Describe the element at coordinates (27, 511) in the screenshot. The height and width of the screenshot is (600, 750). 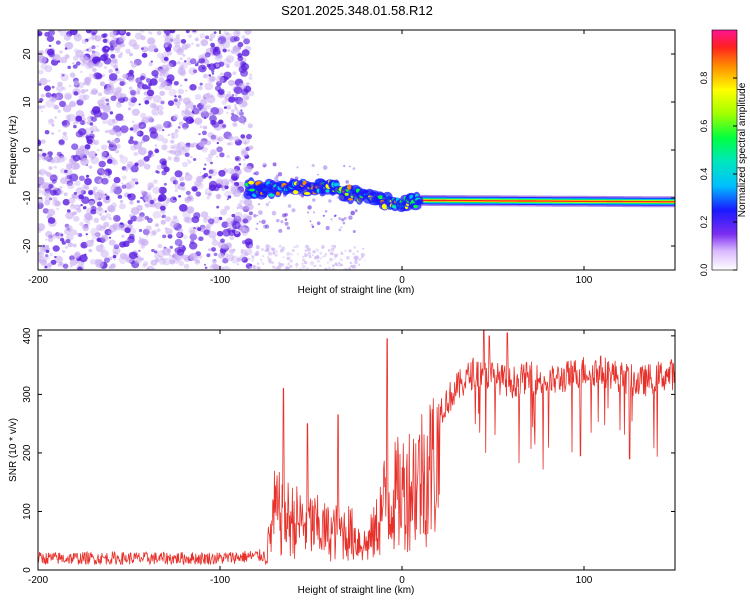
I see `y-tick-label: 100` at that location.